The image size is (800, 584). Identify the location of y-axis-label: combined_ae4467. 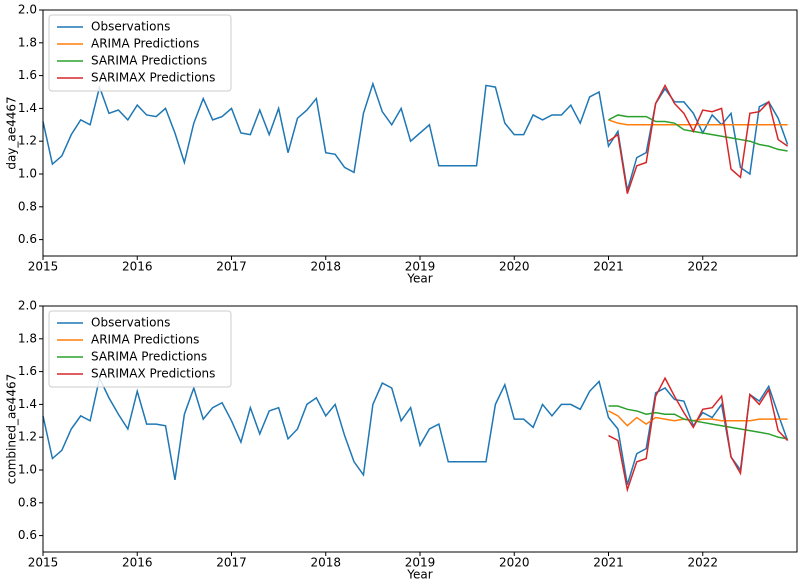
(12, 429).